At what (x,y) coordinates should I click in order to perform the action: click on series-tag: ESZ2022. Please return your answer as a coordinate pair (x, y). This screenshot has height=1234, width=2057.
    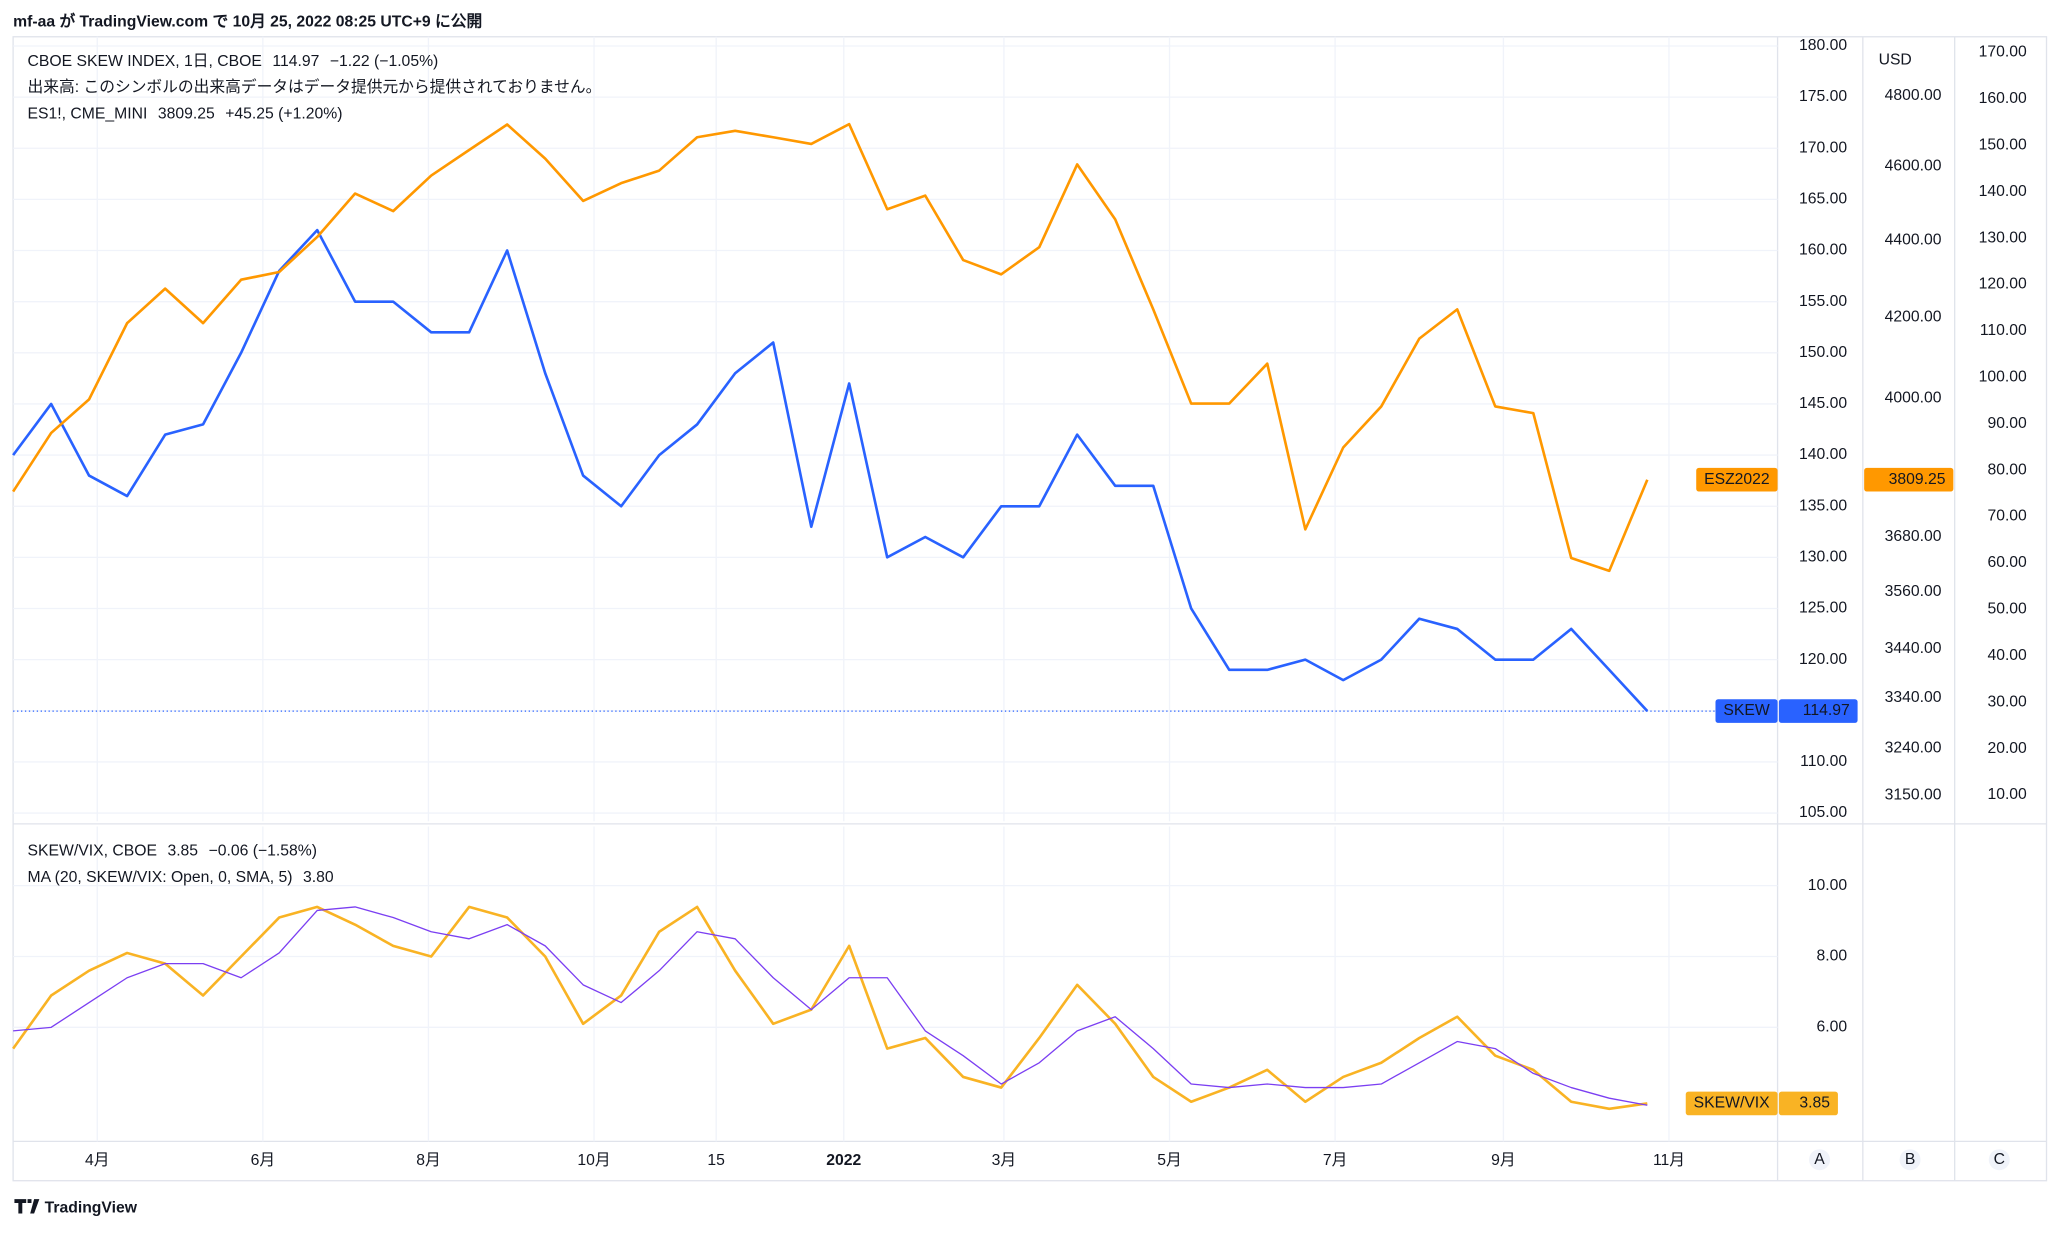
    Looking at the image, I should click on (1737, 479).